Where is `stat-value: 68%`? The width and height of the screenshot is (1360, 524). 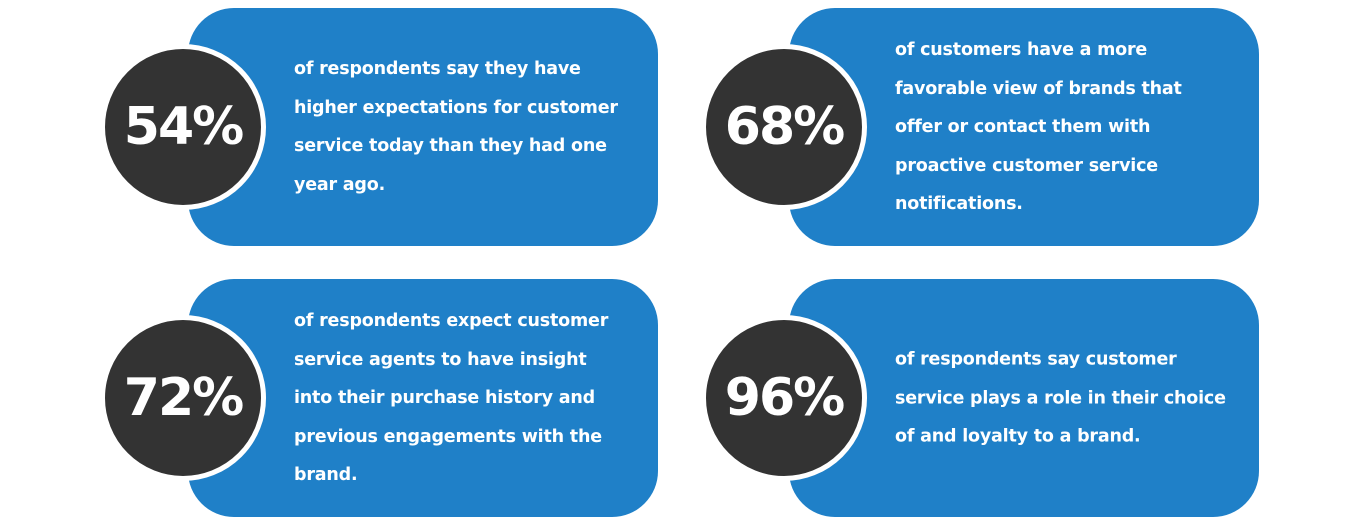
stat-value: 68% is located at coordinates (784, 127).